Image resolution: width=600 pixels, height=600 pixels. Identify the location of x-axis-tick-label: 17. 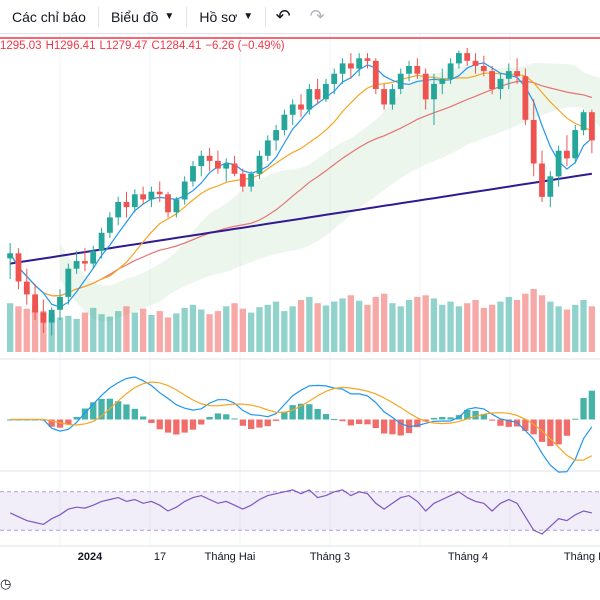
(160, 557).